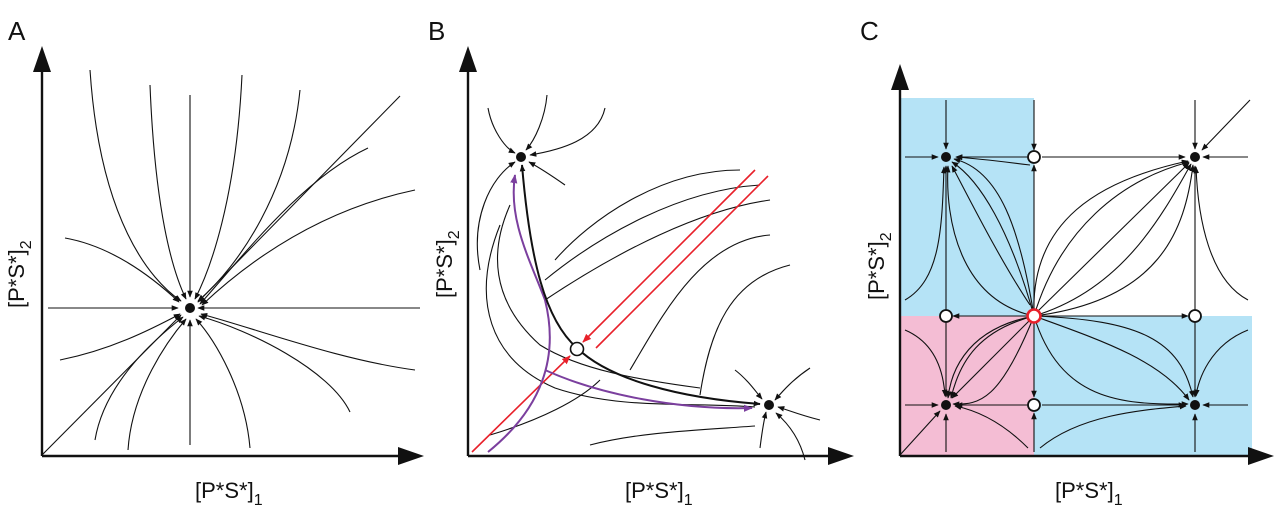  I want to click on panel-c-basin-upper-left, so click(967, 207).